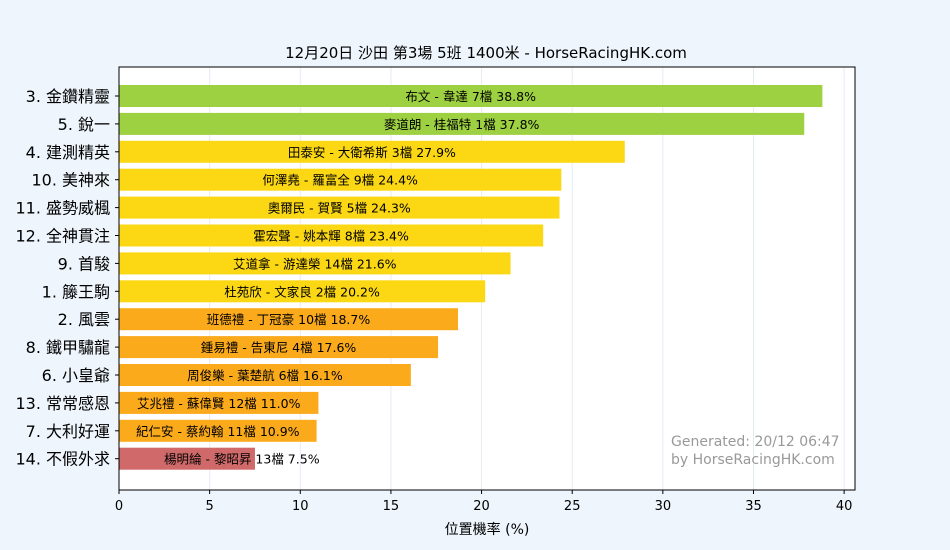 The width and height of the screenshot is (950, 550). I want to click on y-category-label: 14. 不假外求, so click(62, 459).